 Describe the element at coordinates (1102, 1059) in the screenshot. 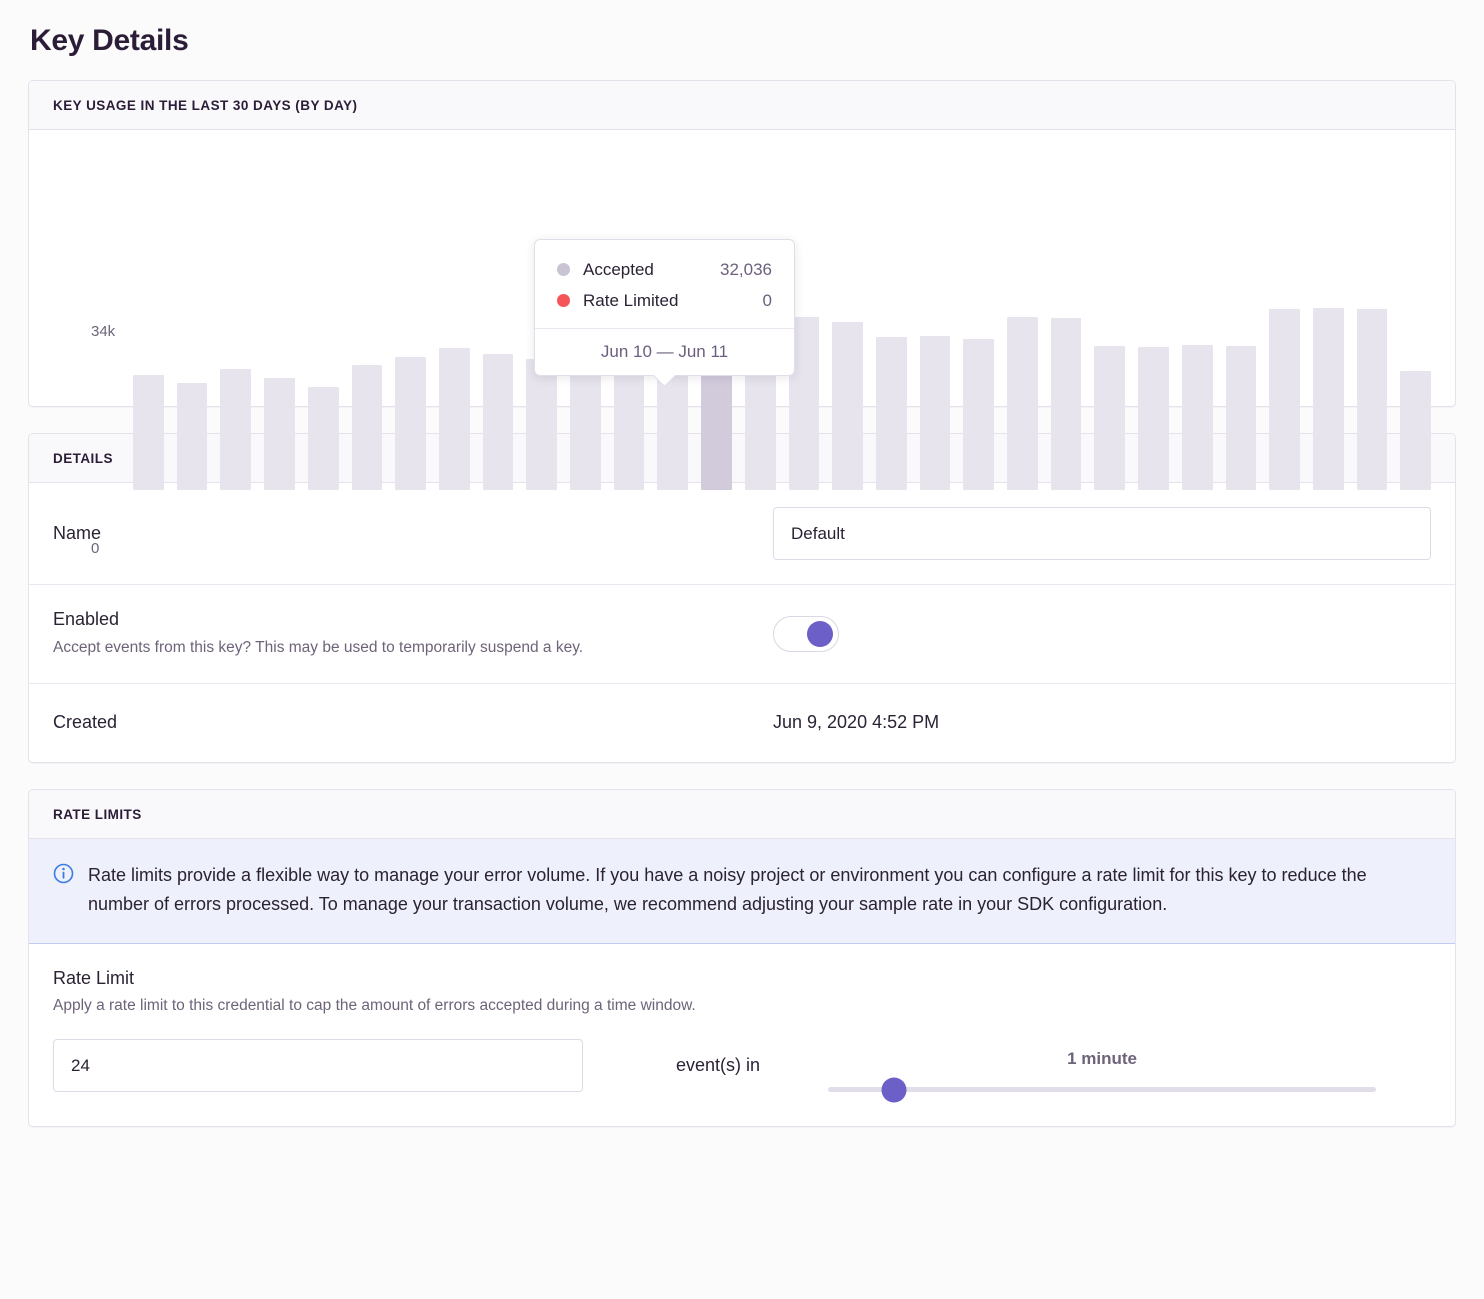

I see `rate-limit-window-value: 1 minute` at that location.